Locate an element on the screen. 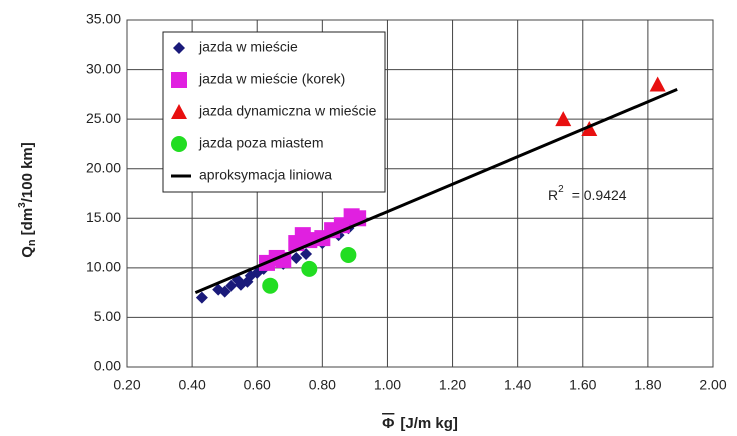  y-tick-label: 5.00 is located at coordinates (107, 316).